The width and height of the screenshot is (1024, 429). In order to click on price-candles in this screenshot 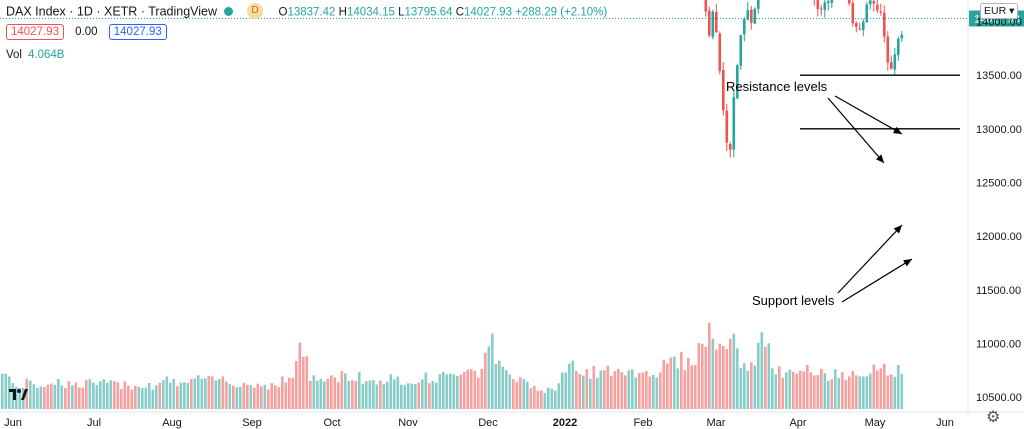, I will do `click(804, 79)`.